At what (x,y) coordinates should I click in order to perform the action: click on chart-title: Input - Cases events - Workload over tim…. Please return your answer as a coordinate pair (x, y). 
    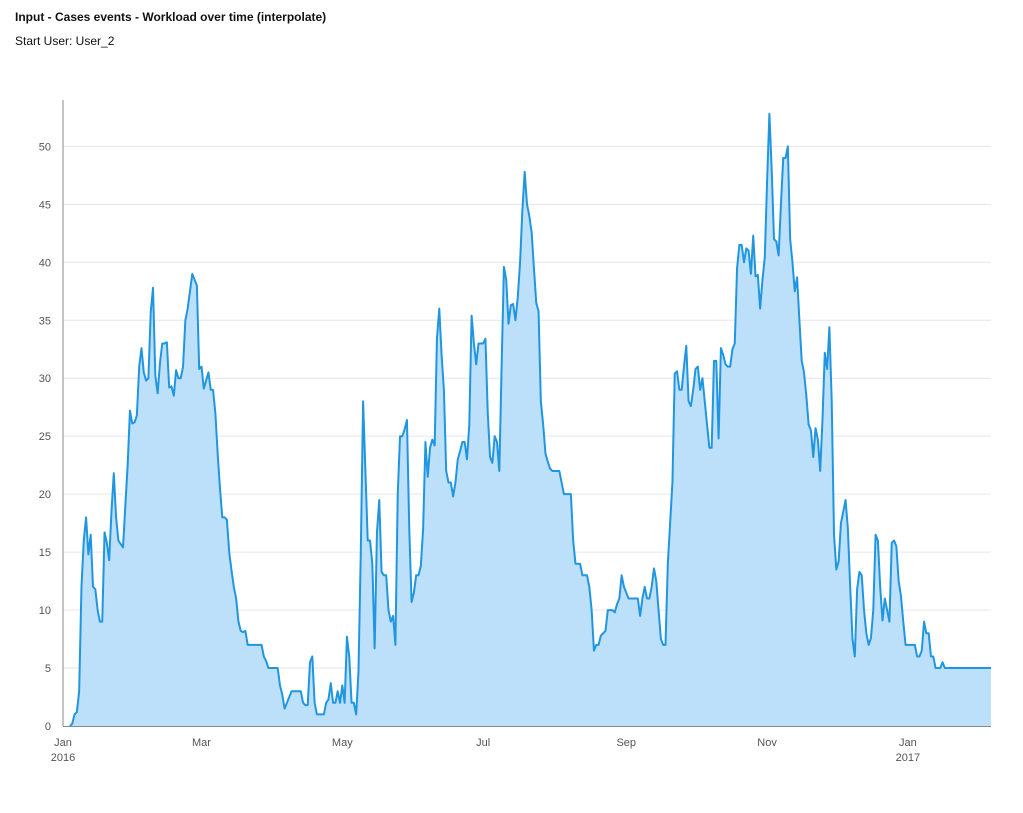
    Looking at the image, I should click on (171, 17).